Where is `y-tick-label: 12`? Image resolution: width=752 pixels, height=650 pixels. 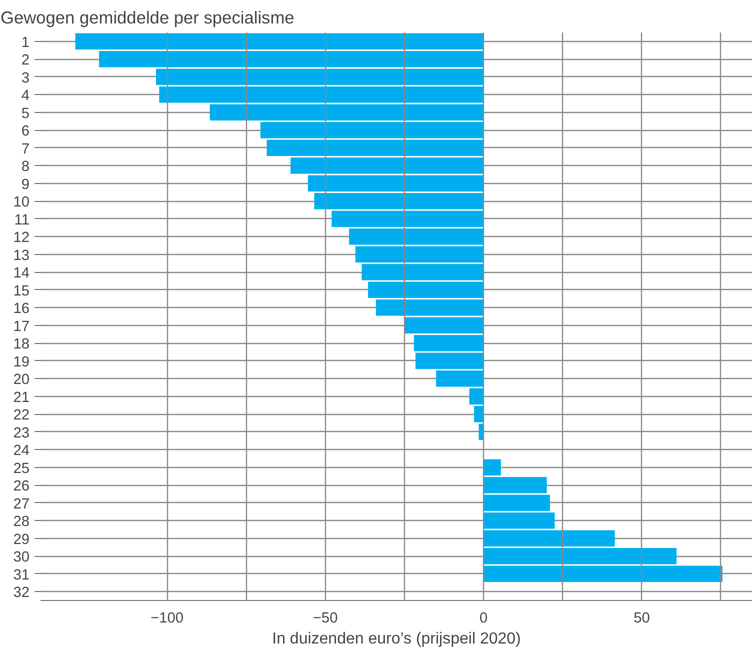
y-tick-label: 12 is located at coordinates (21, 238).